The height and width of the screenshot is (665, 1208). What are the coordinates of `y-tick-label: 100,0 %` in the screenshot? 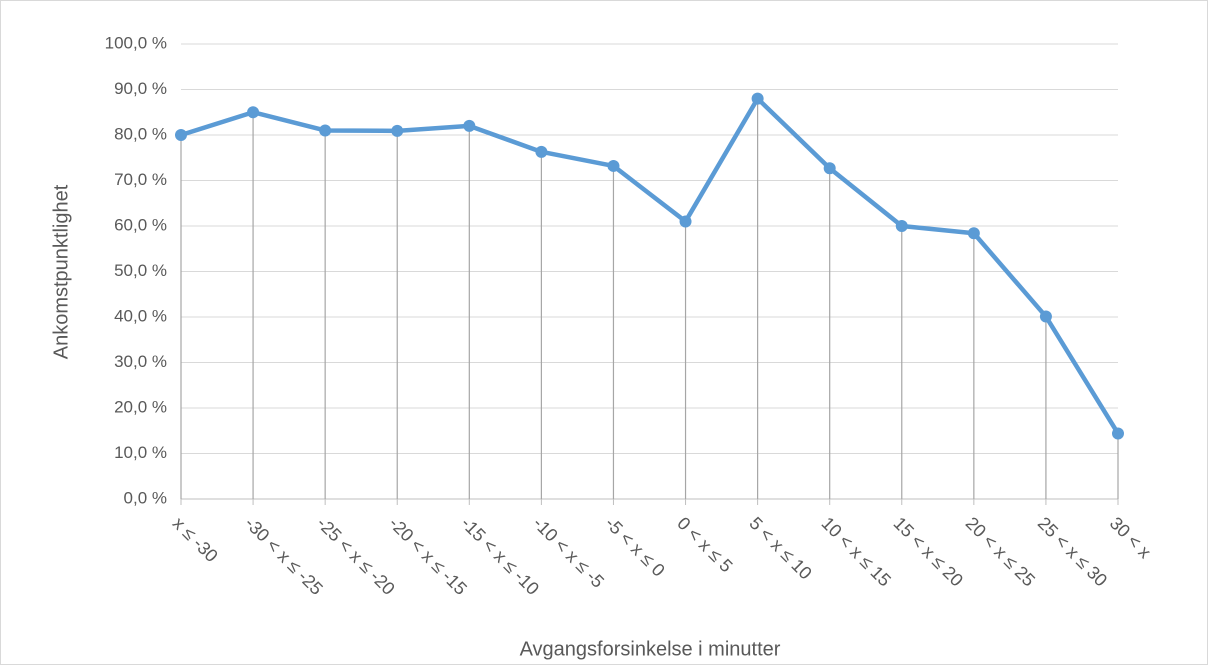 It's located at (136, 42).